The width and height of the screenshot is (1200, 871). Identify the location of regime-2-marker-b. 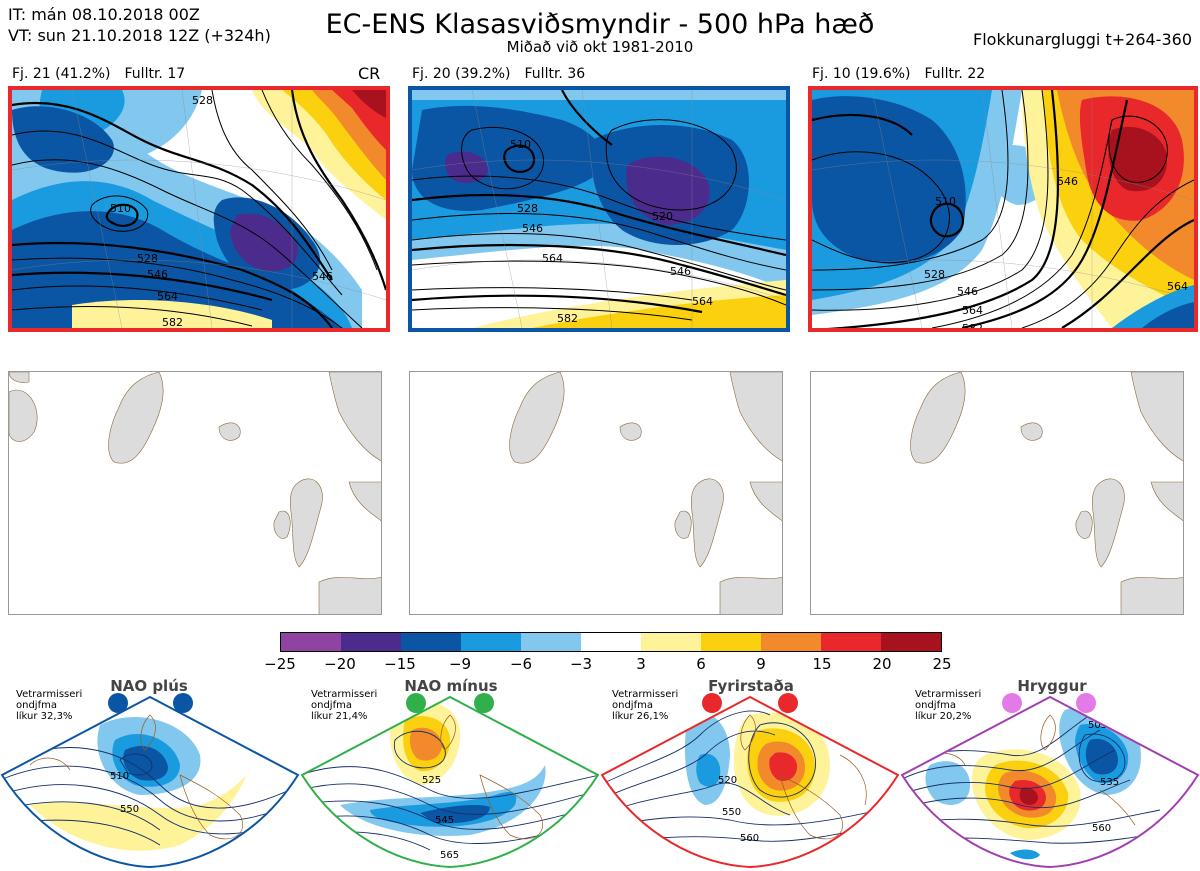
(484, 703).